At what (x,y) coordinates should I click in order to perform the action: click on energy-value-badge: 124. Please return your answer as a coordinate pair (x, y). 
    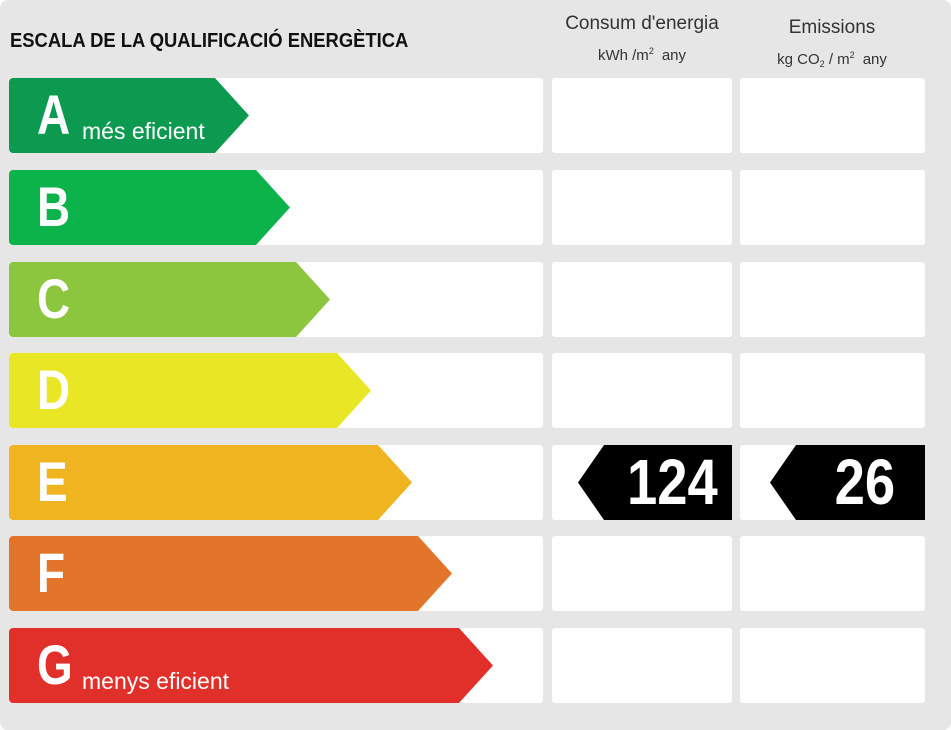
    Looking at the image, I should click on (655, 482).